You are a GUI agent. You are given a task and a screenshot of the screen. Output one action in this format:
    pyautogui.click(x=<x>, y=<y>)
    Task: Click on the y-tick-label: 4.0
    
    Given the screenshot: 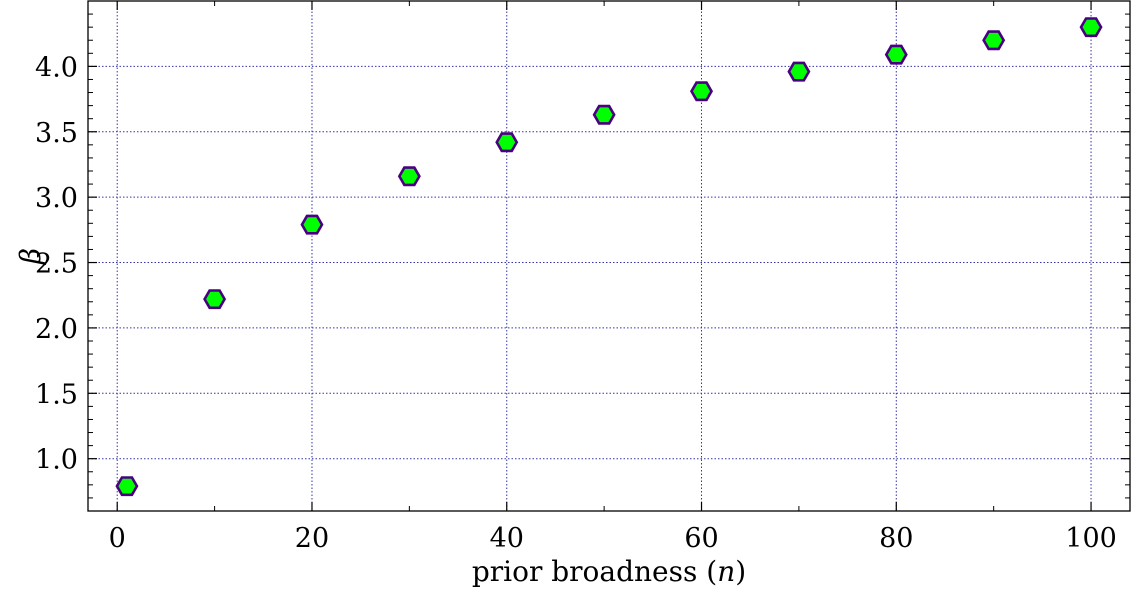 What is the action you would take?
    pyautogui.click(x=56, y=67)
    